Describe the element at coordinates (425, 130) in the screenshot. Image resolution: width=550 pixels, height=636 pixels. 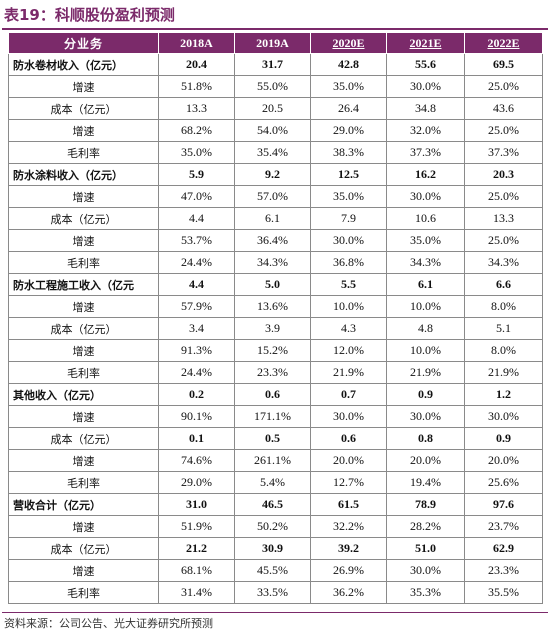
I see `row-value: 32.0%` at that location.